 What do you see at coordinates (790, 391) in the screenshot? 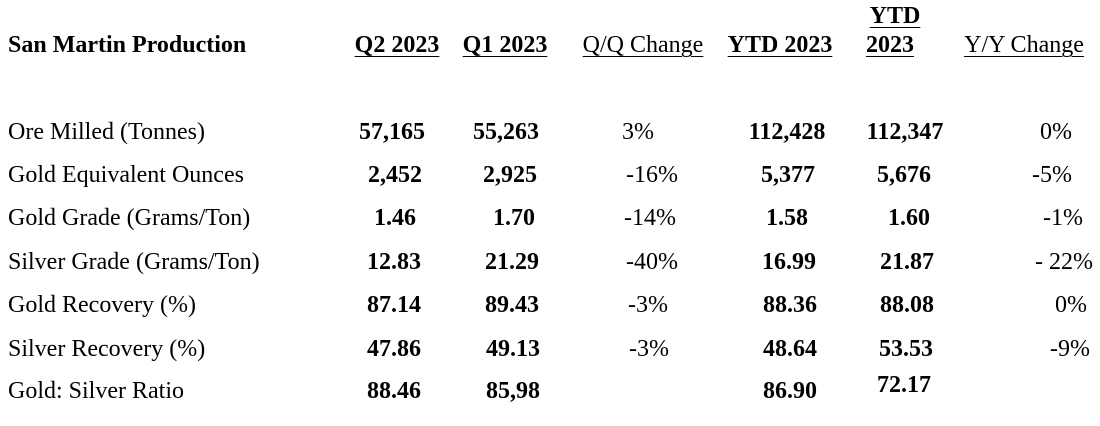
I see `cell-ytd-a: 86.90` at bounding box center [790, 391].